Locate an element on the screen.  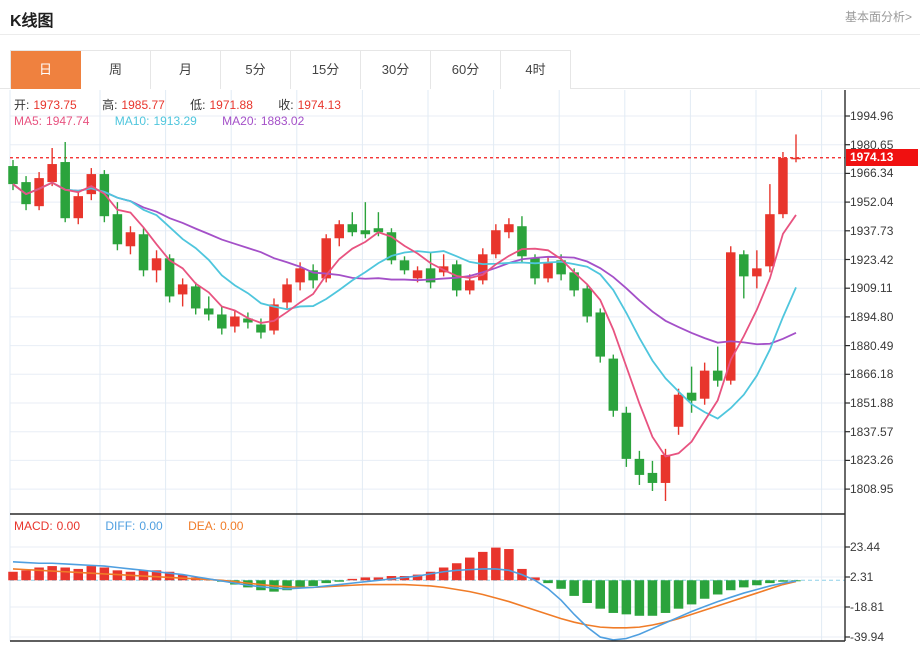
price-axis-label: 1808.95 is located at coordinates (872, 489).